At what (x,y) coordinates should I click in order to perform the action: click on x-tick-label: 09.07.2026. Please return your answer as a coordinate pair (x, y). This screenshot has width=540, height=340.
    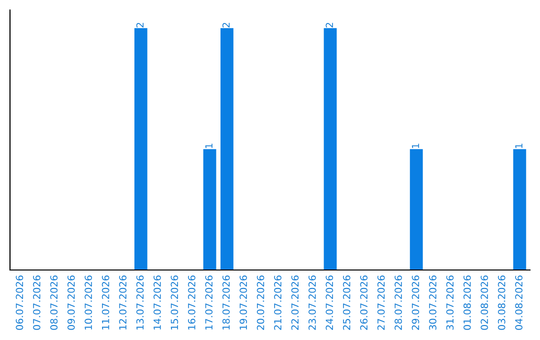
    Looking at the image, I should click on (71, 302).